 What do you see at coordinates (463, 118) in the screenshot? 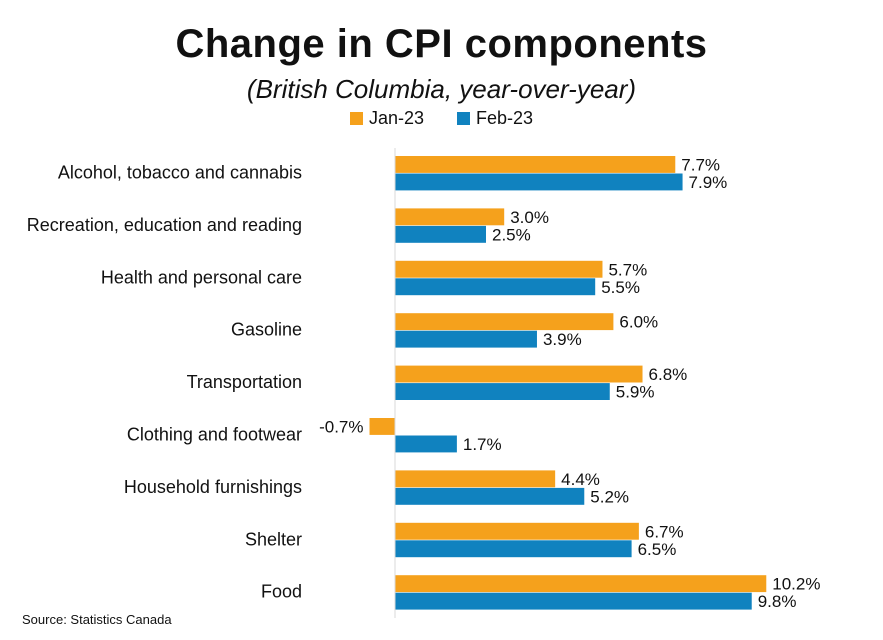
I see `legend-swatch-feb` at bounding box center [463, 118].